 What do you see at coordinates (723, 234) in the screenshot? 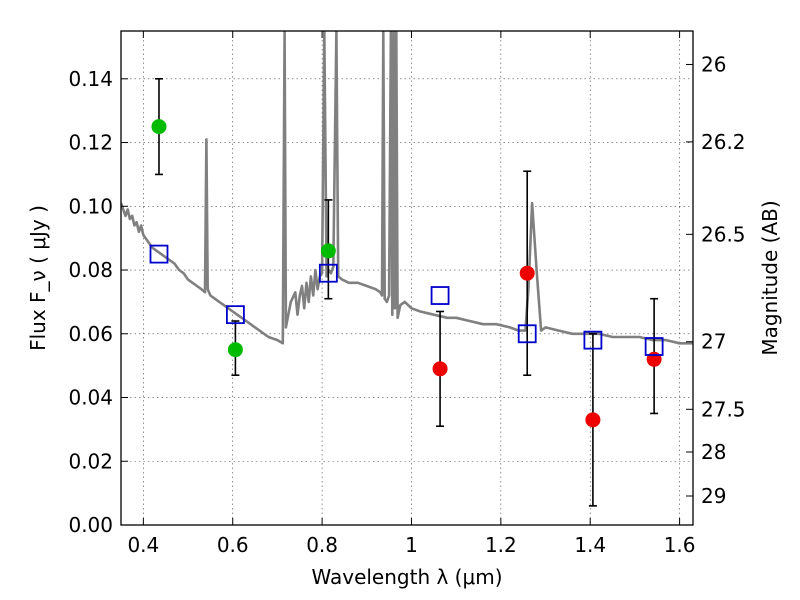
I see `right-tick-label: 26.5` at bounding box center [723, 234].